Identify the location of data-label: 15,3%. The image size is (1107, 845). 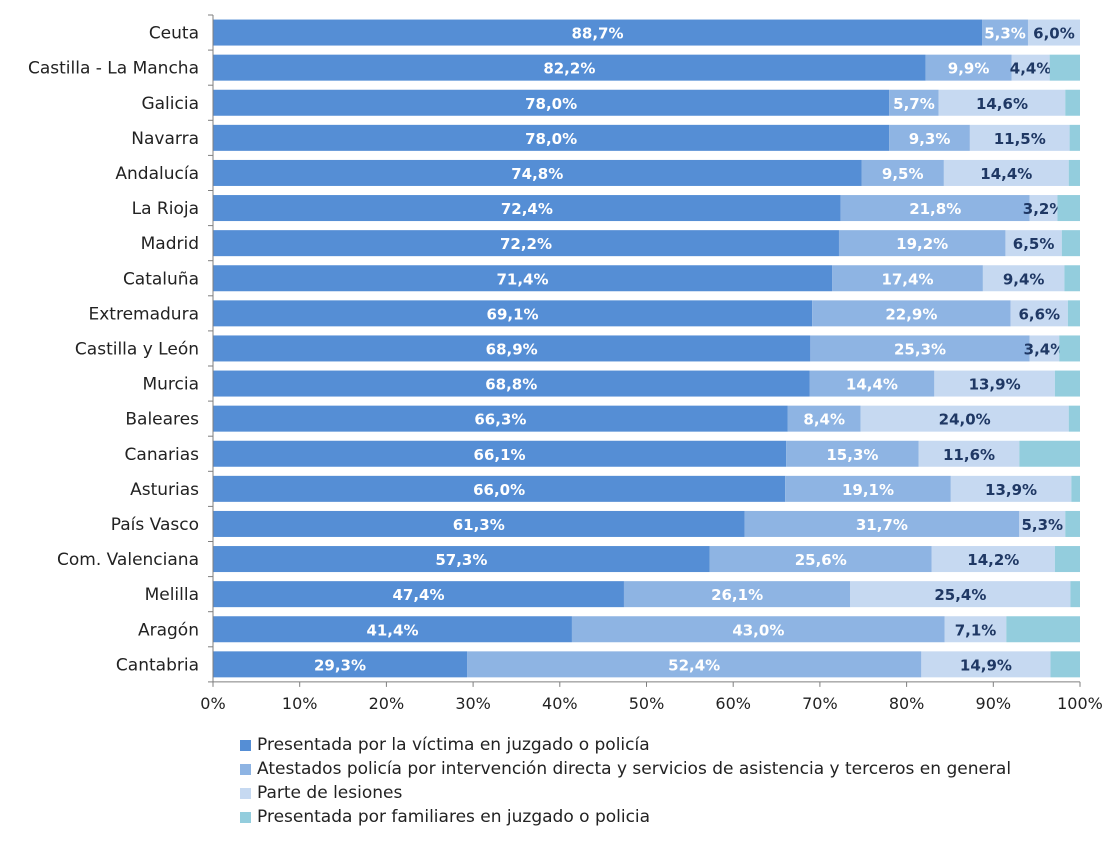
(852, 455).